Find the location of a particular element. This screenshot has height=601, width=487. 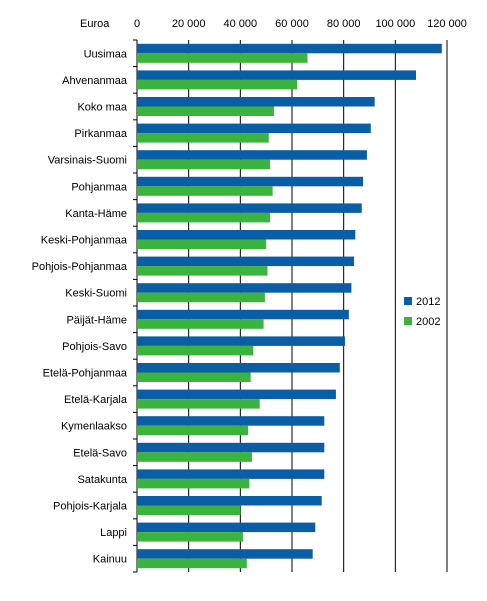

category-label: Keski-Pohjanmaa is located at coordinates (84, 241).